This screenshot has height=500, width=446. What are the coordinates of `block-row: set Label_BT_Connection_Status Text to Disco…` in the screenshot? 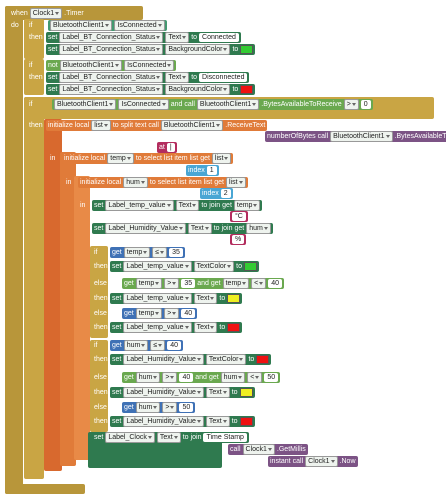 It's located at (148, 77).